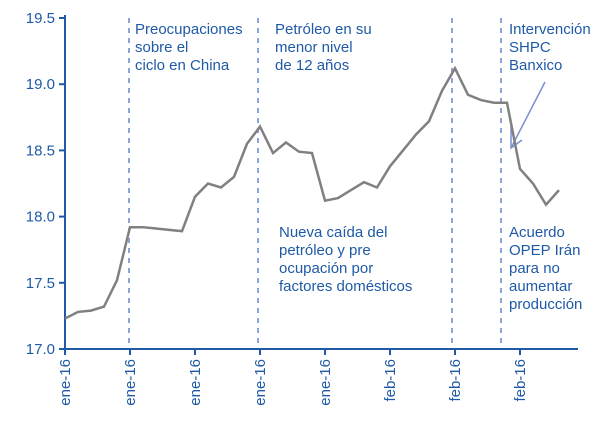 The height and width of the screenshot is (430, 605). Describe the element at coordinates (537, 232) in the screenshot. I see `annotation-line: Acuerdo` at that location.